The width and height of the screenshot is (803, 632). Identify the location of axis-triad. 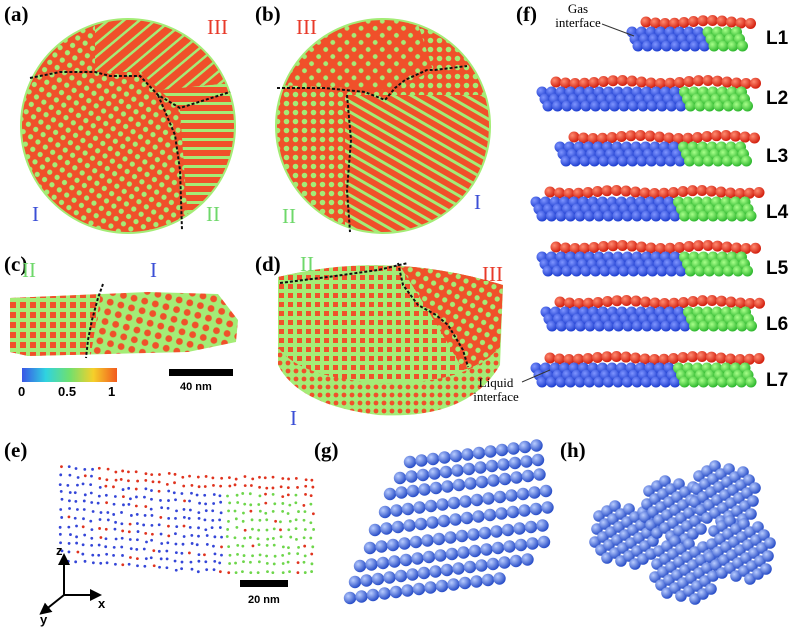
(70, 584).